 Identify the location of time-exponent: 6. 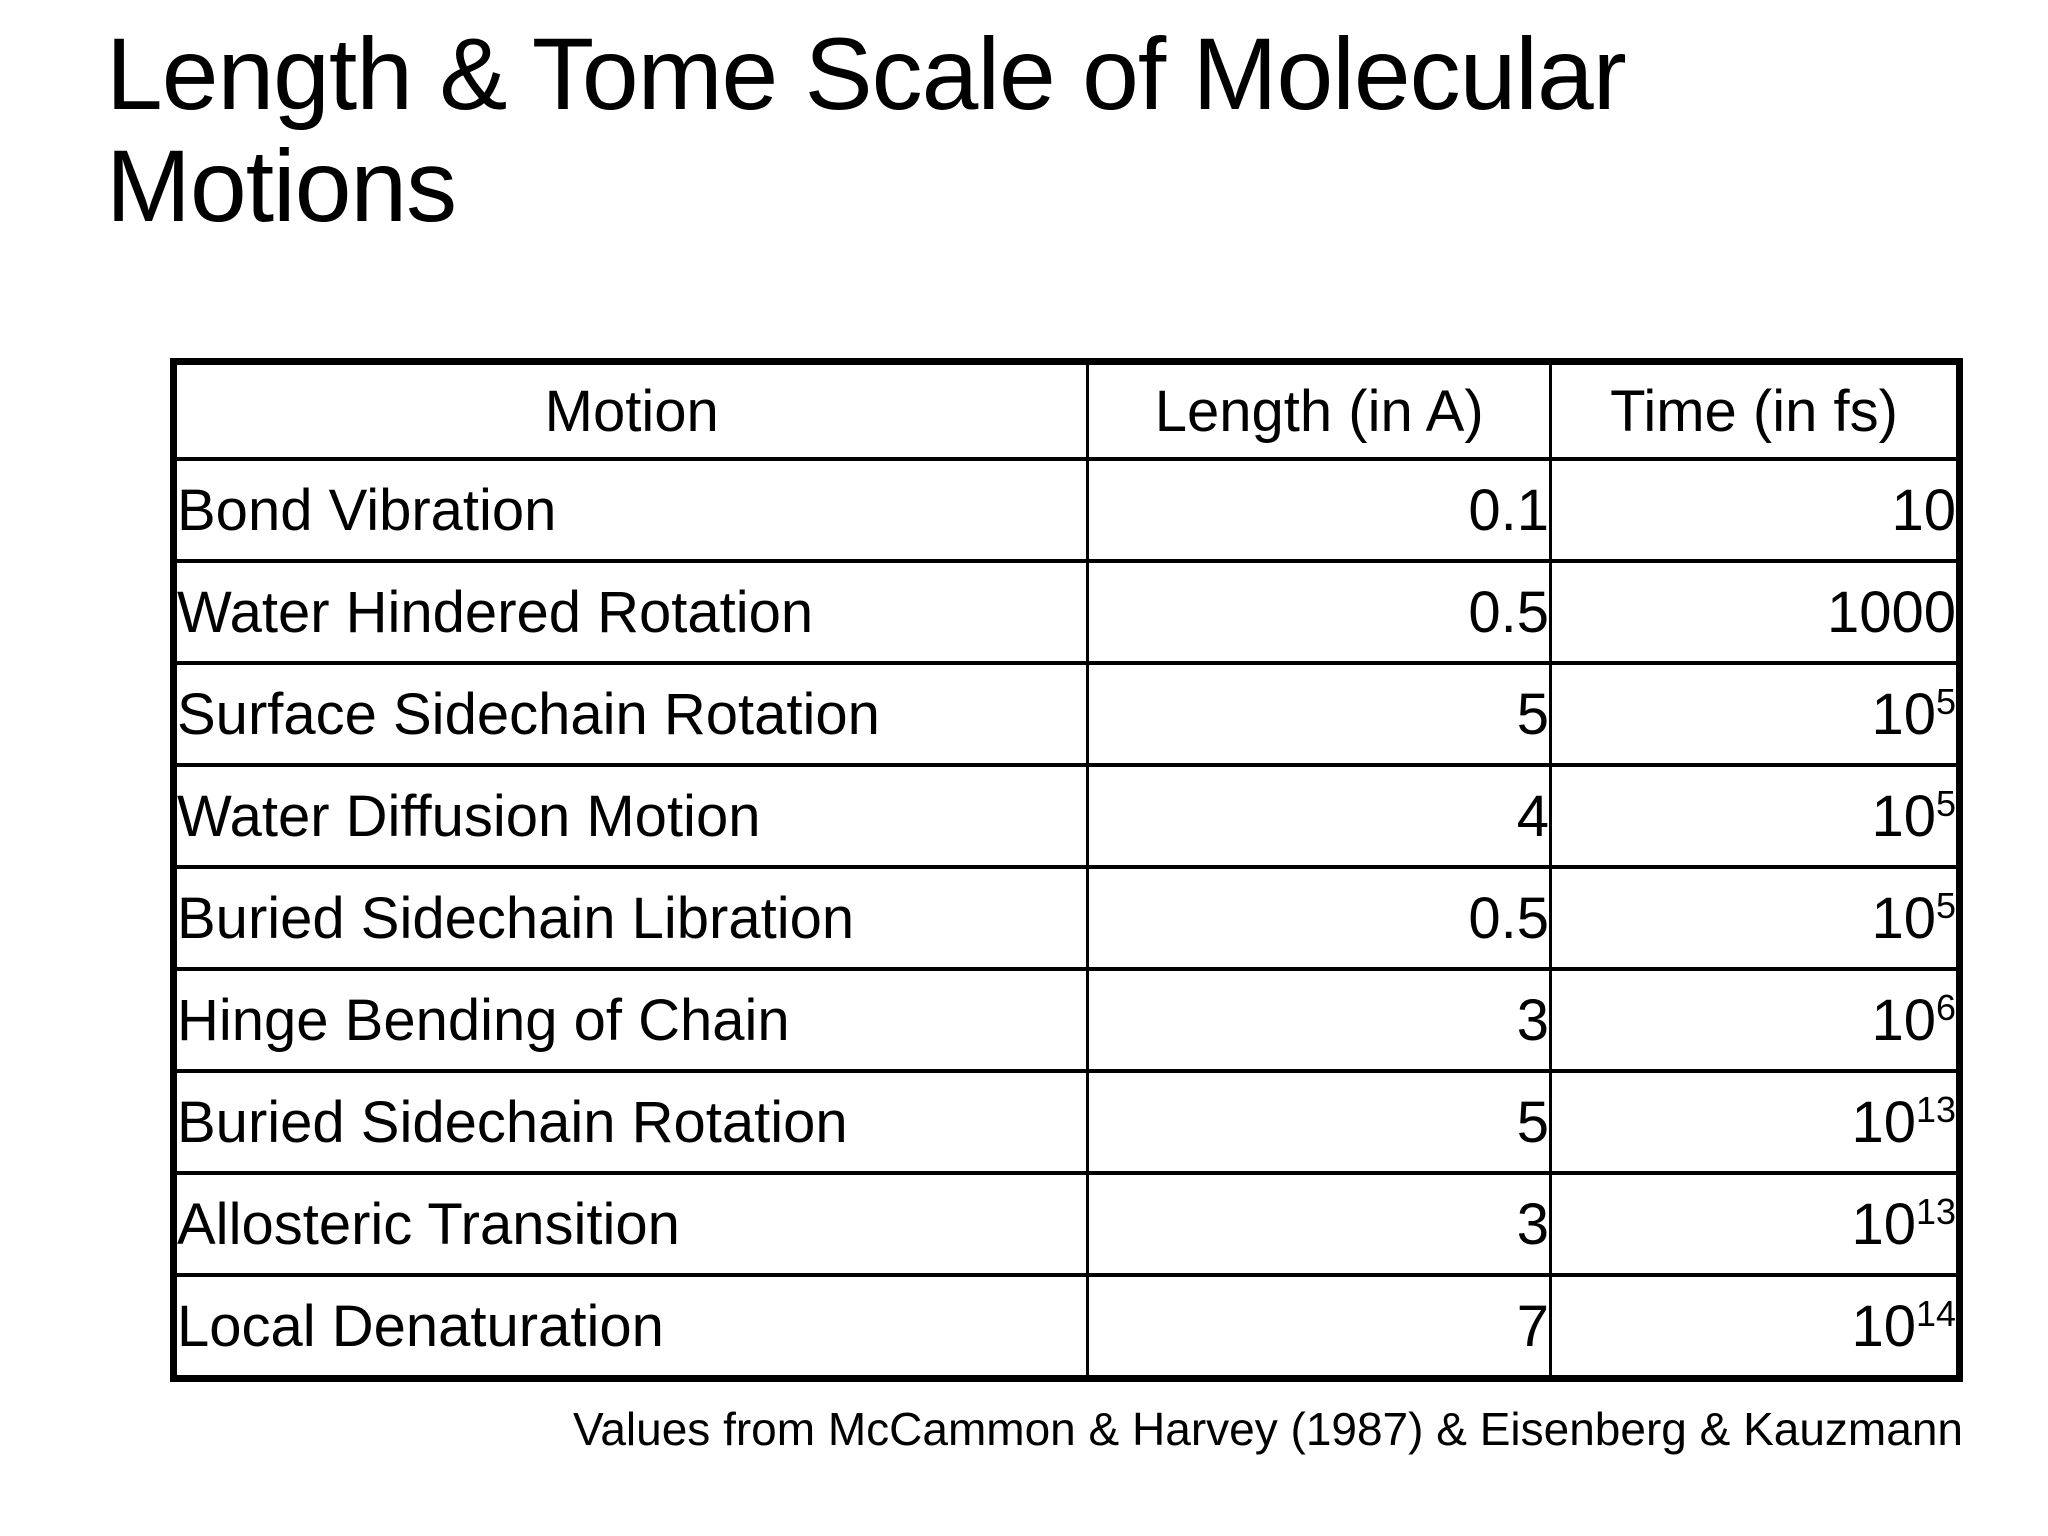
(1946, 1007).